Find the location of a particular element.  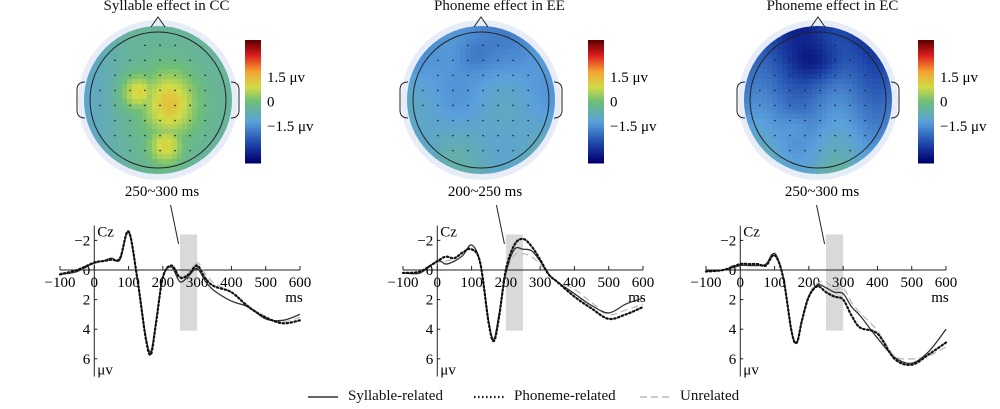

x-tick-label: 100 is located at coordinates (471, 283).